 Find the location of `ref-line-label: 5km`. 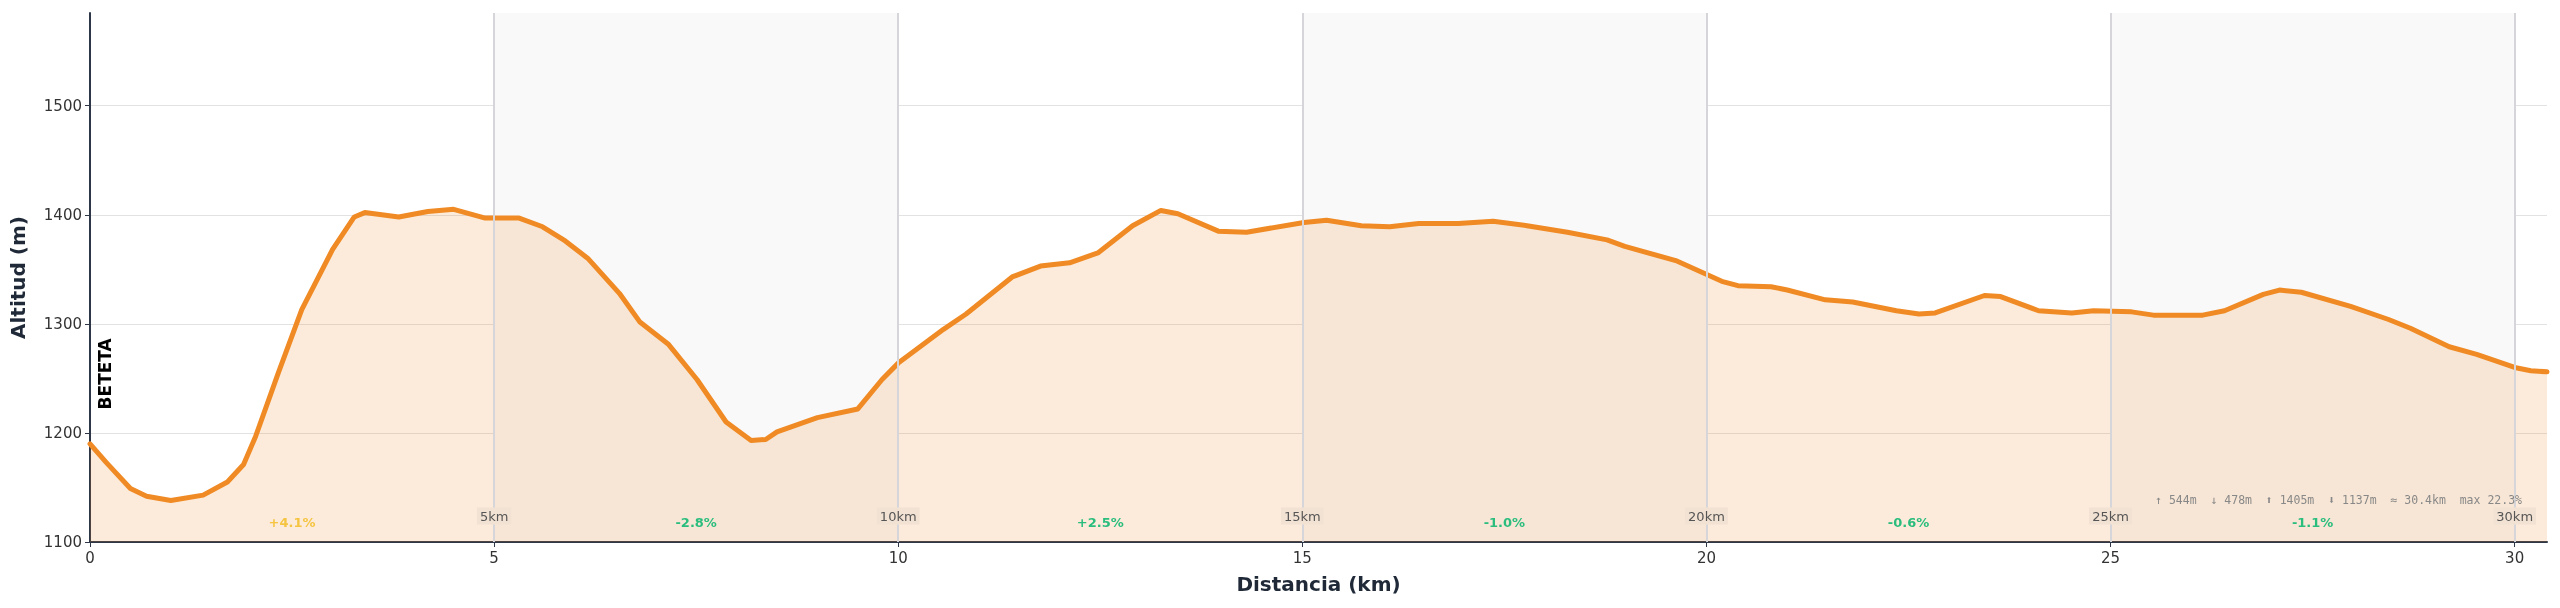

ref-line-label: 5km is located at coordinates (494, 516).